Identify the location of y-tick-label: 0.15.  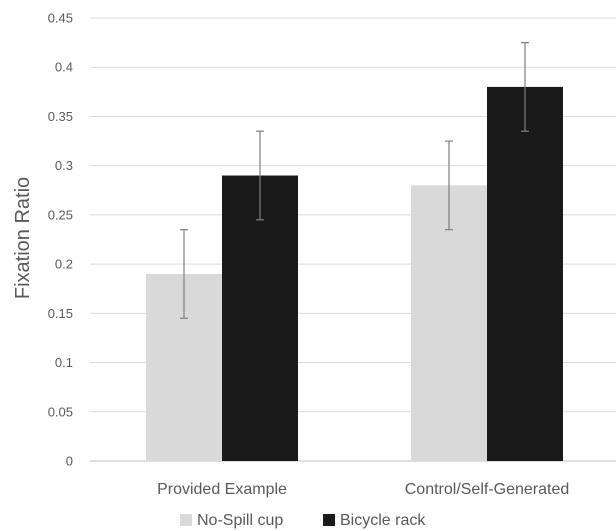
(60, 313).